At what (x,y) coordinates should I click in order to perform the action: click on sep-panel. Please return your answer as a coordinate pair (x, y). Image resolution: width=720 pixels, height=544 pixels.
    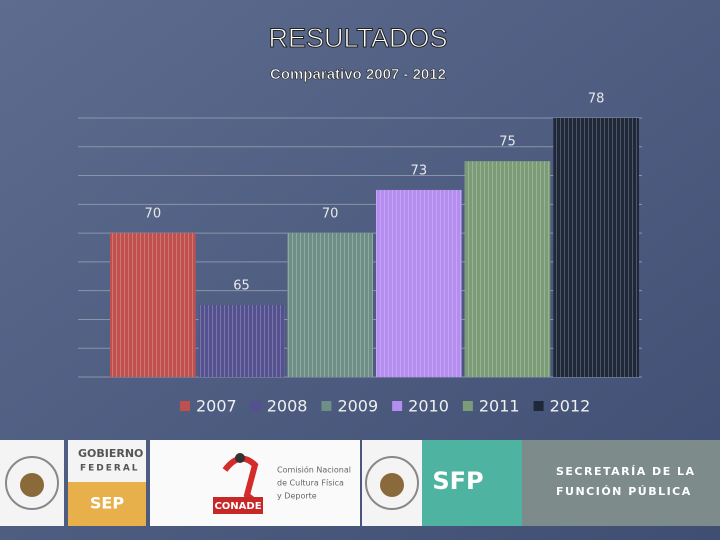
    Looking at the image, I should click on (107, 504).